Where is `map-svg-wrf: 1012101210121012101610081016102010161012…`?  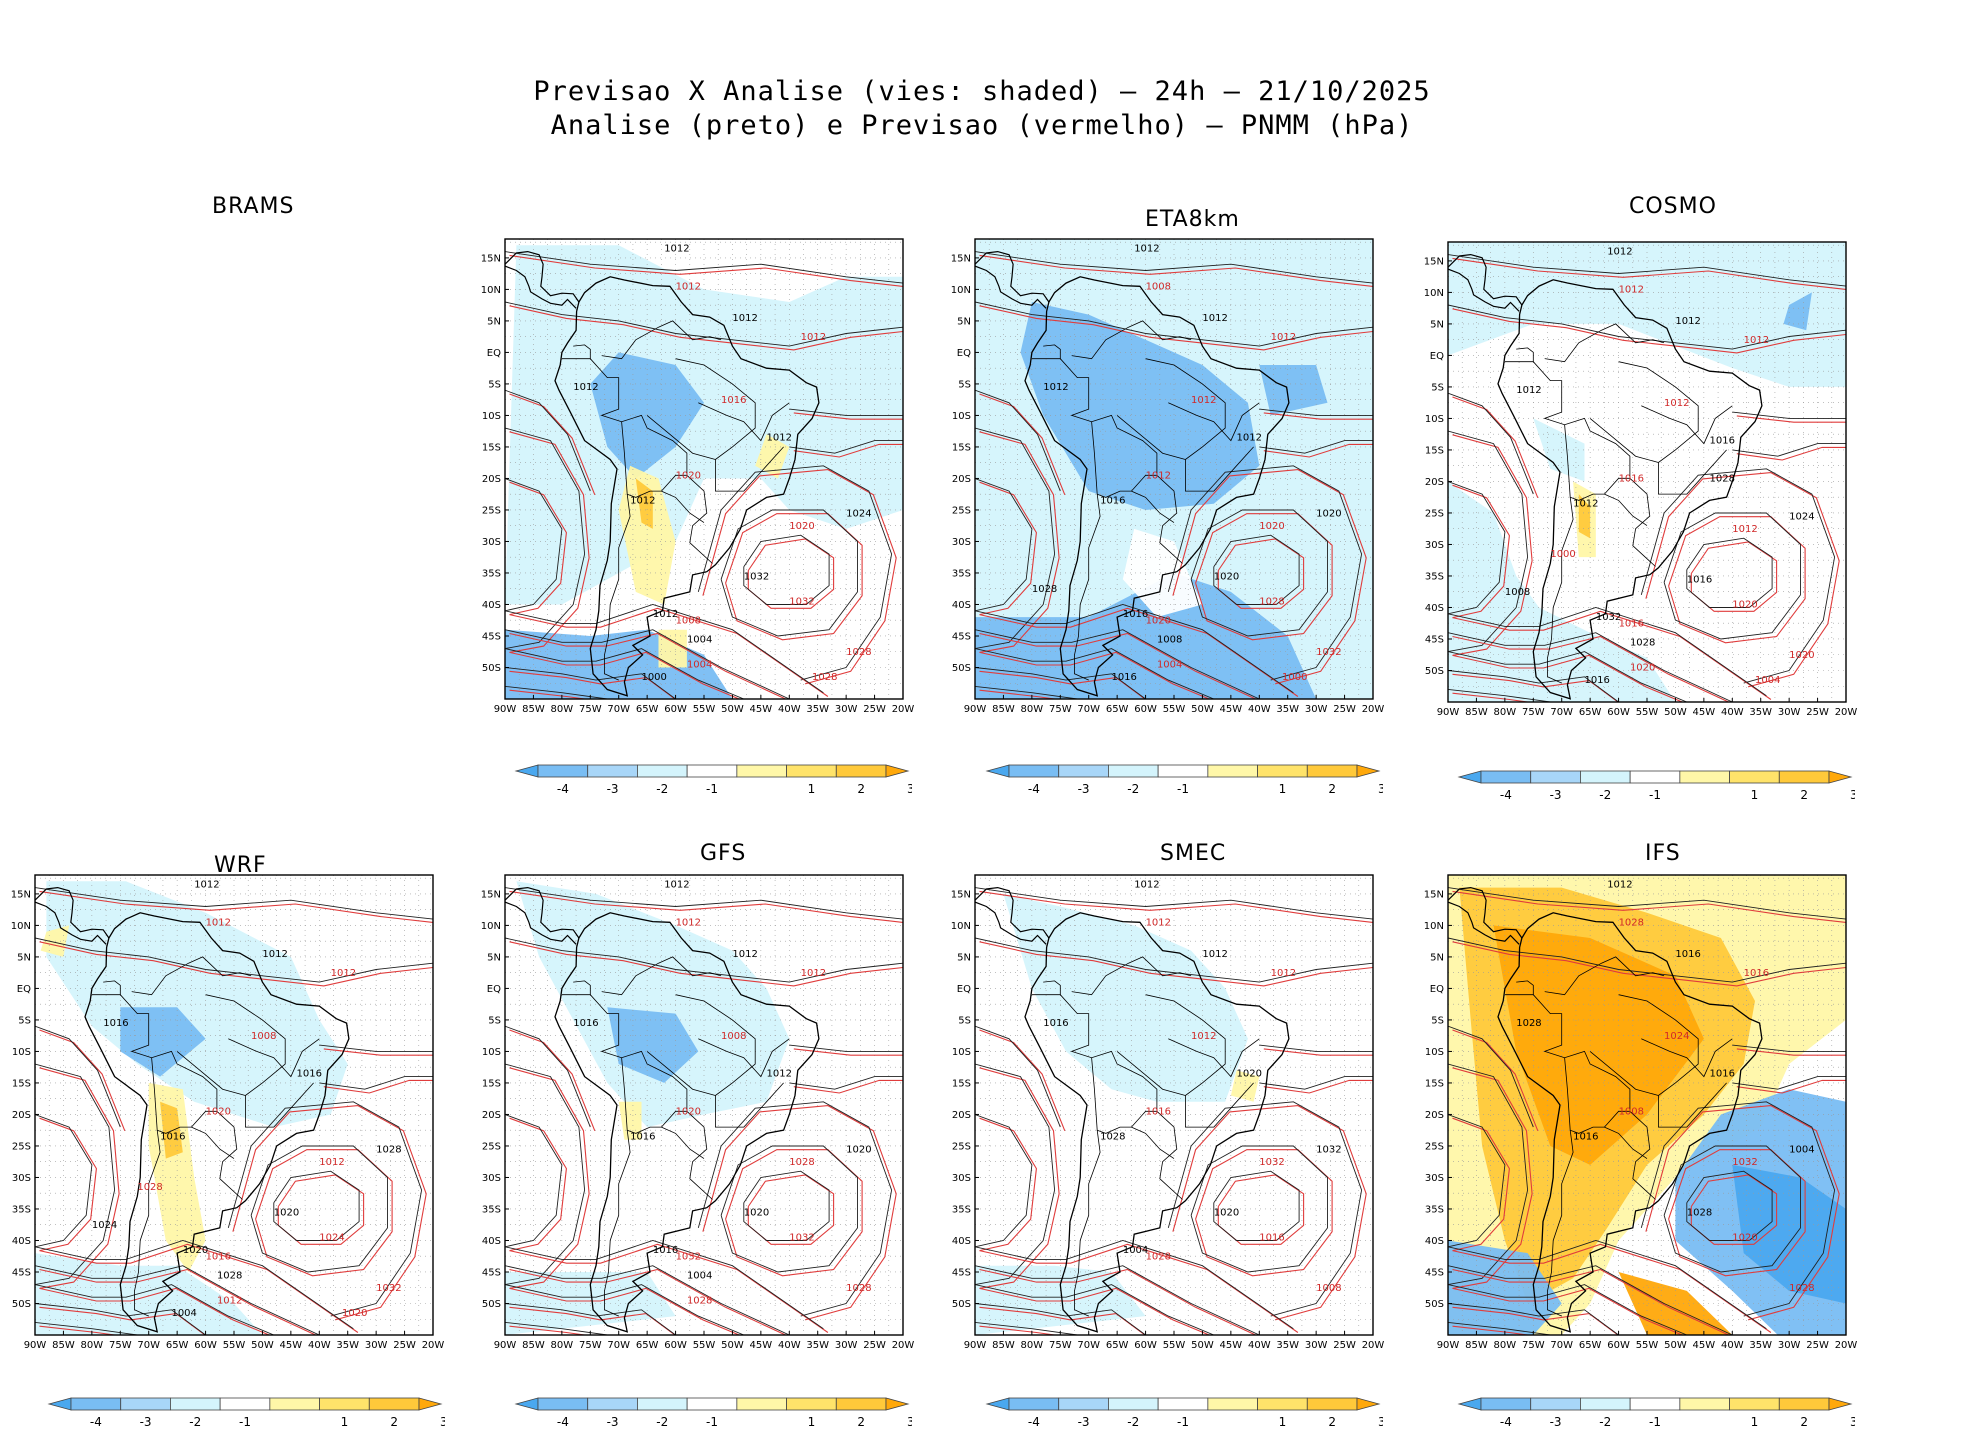
map-svg-wrf: 1012101210121012101610081016102010161012… is located at coordinates (227, 1112).